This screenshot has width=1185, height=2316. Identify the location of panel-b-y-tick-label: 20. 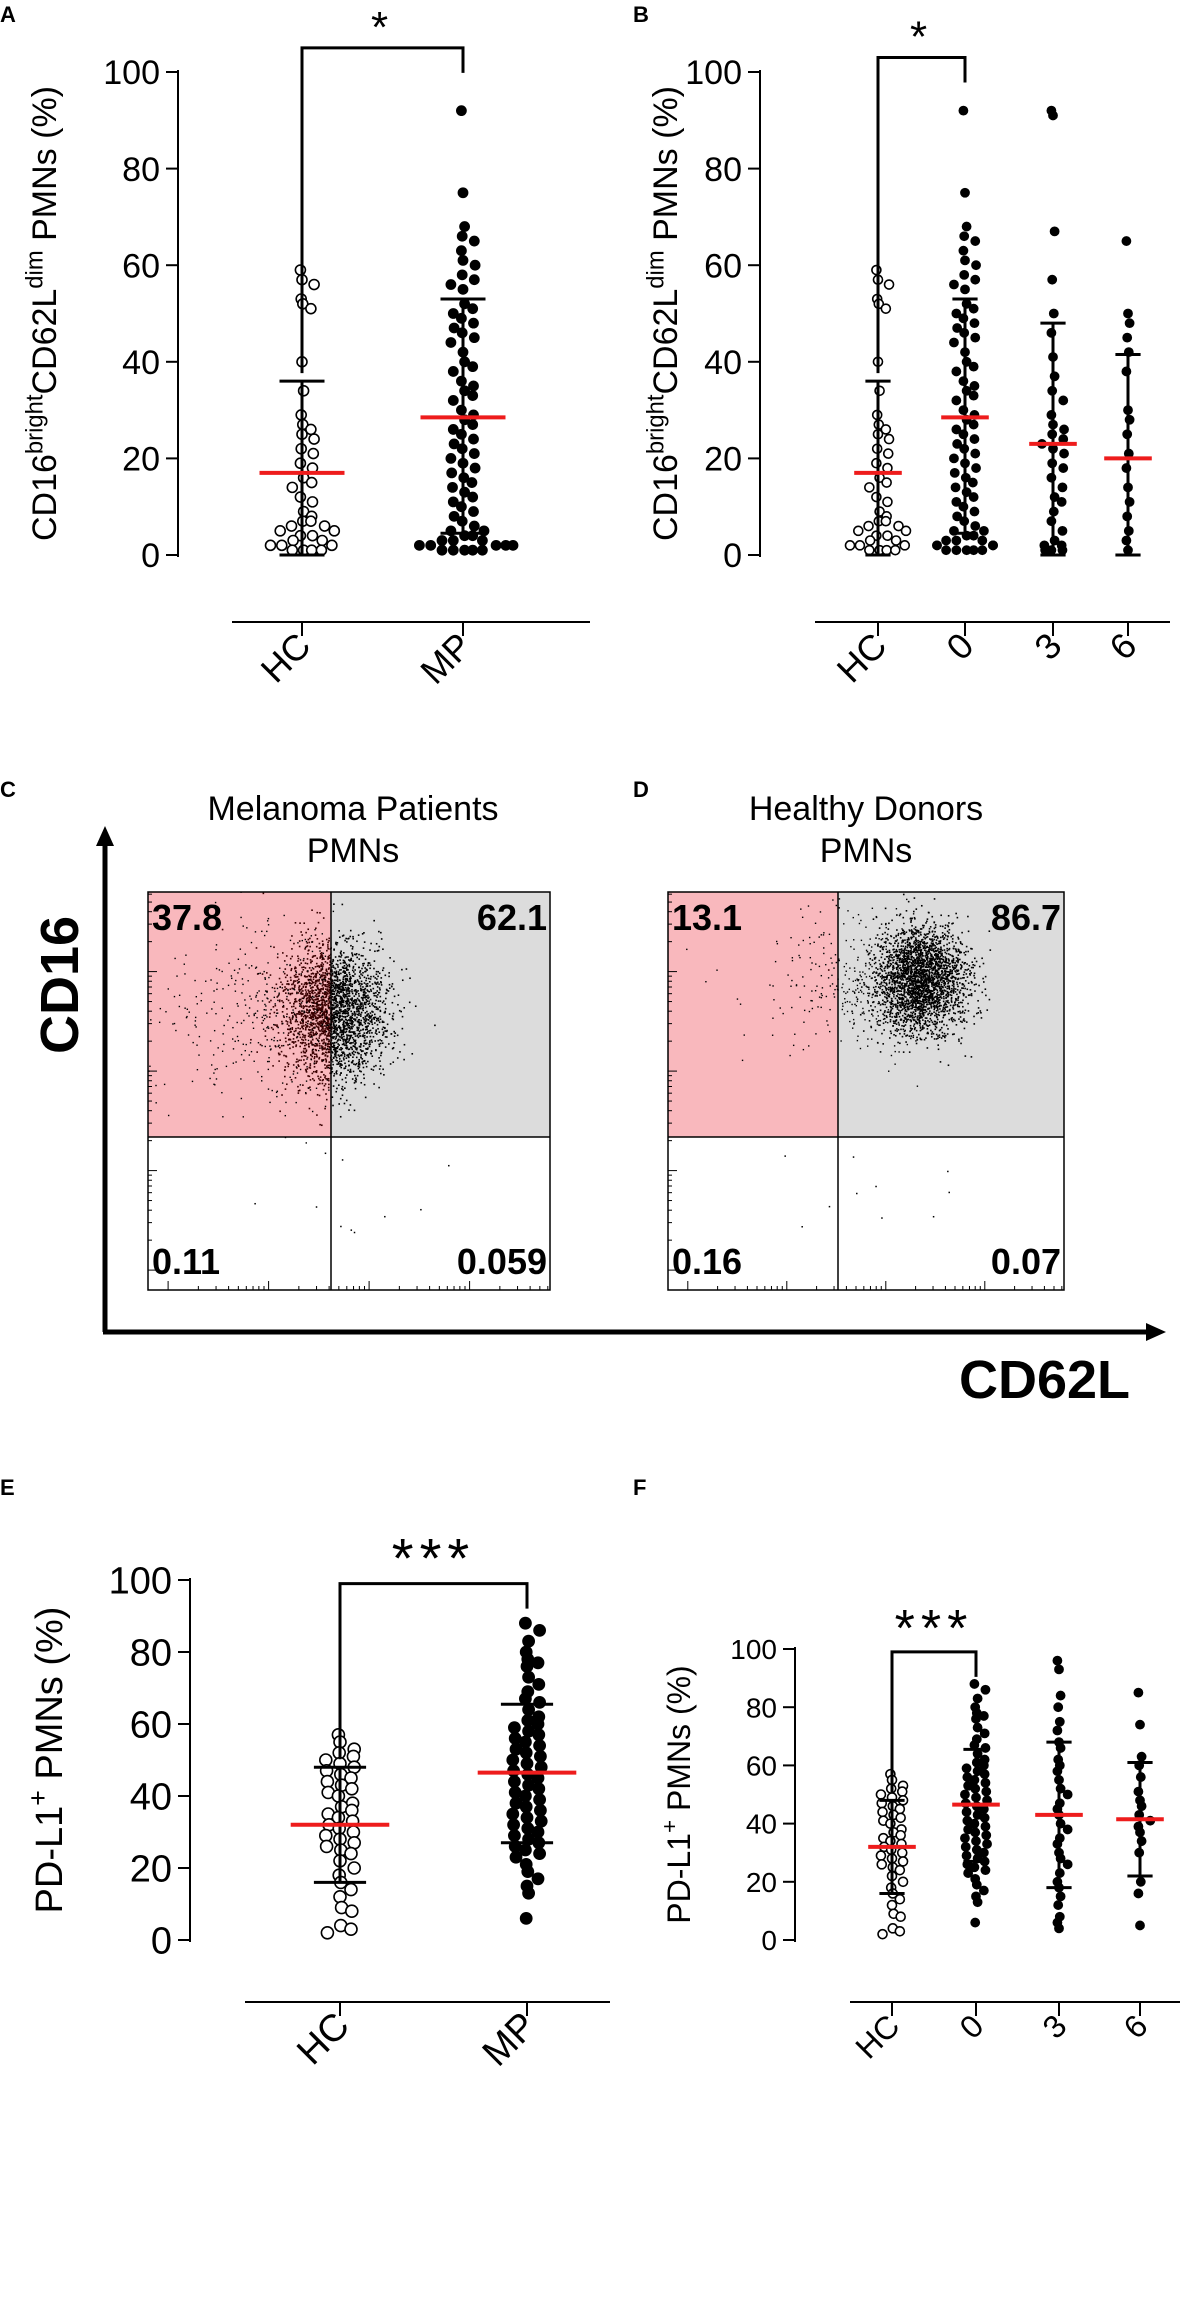
(723, 460).